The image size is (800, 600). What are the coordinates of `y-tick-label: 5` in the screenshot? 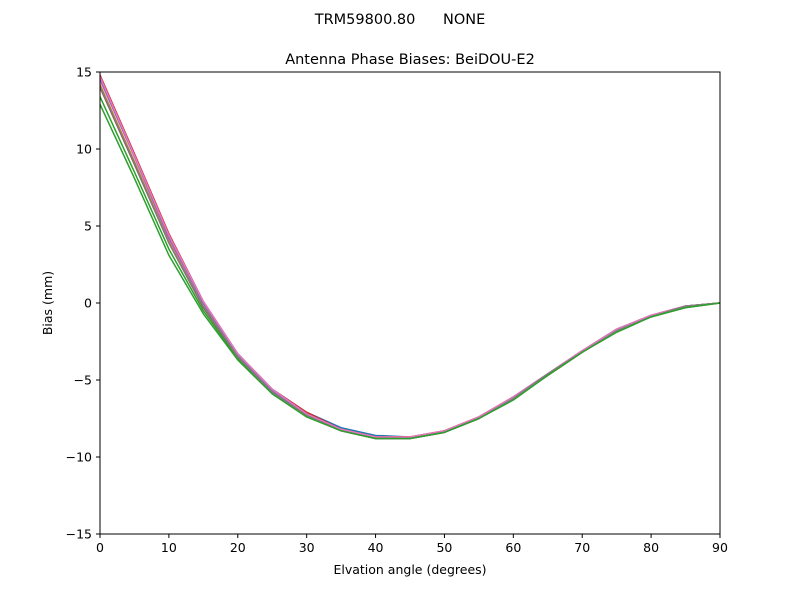 It's located at (88, 226).